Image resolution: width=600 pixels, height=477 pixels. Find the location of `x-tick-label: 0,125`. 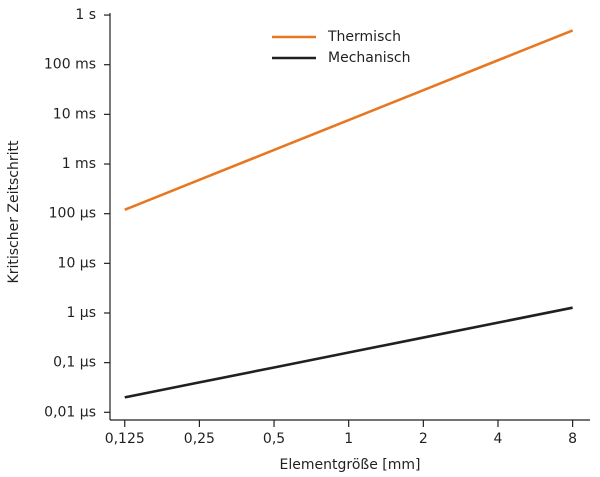

x-tick-label: 0,125 is located at coordinates (125, 439).